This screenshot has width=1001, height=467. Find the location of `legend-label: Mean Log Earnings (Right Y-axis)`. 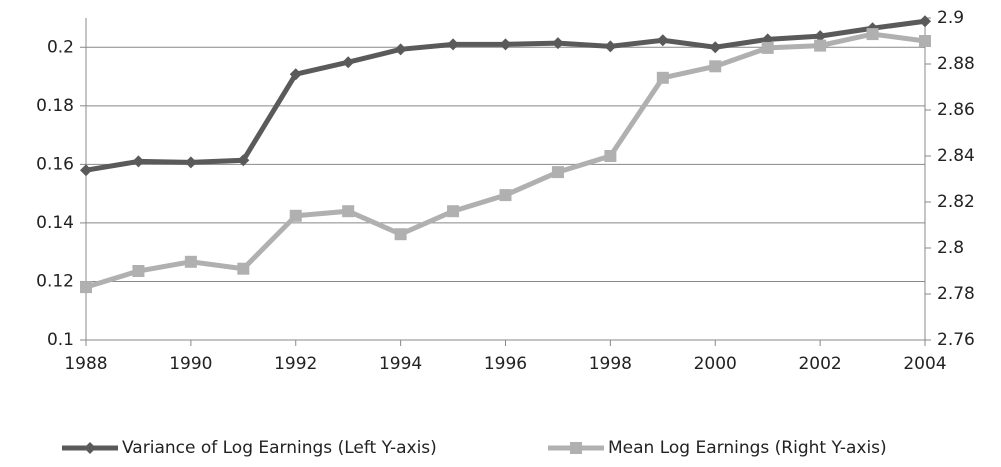

legend-label: Mean Log Earnings (Right Y-axis) is located at coordinates (747, 448).